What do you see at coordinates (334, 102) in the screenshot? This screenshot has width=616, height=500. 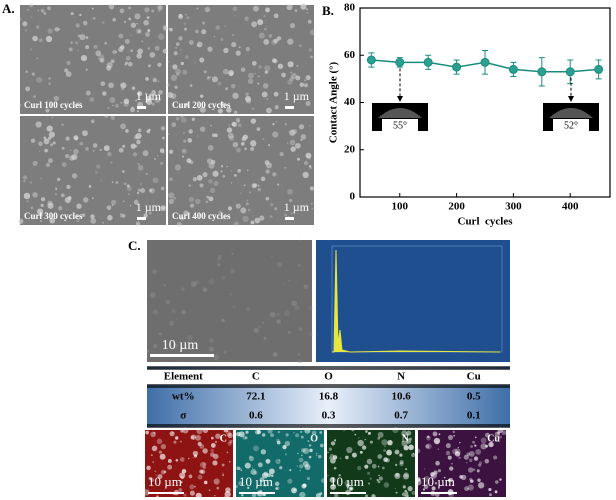 I see `y-axis-label: Contact Angle (°)` at bounding box center [334, 102].